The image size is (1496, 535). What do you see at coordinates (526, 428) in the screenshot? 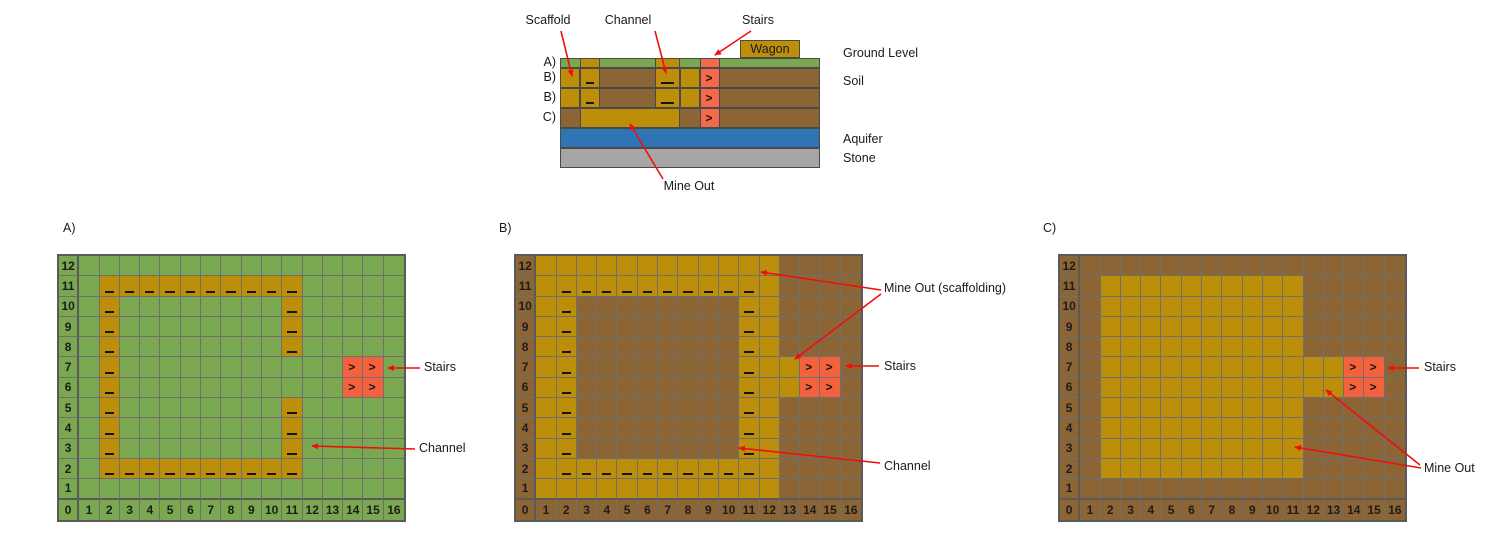
I see `grid-b-row-header: 4` at bounding box center [526, 428].